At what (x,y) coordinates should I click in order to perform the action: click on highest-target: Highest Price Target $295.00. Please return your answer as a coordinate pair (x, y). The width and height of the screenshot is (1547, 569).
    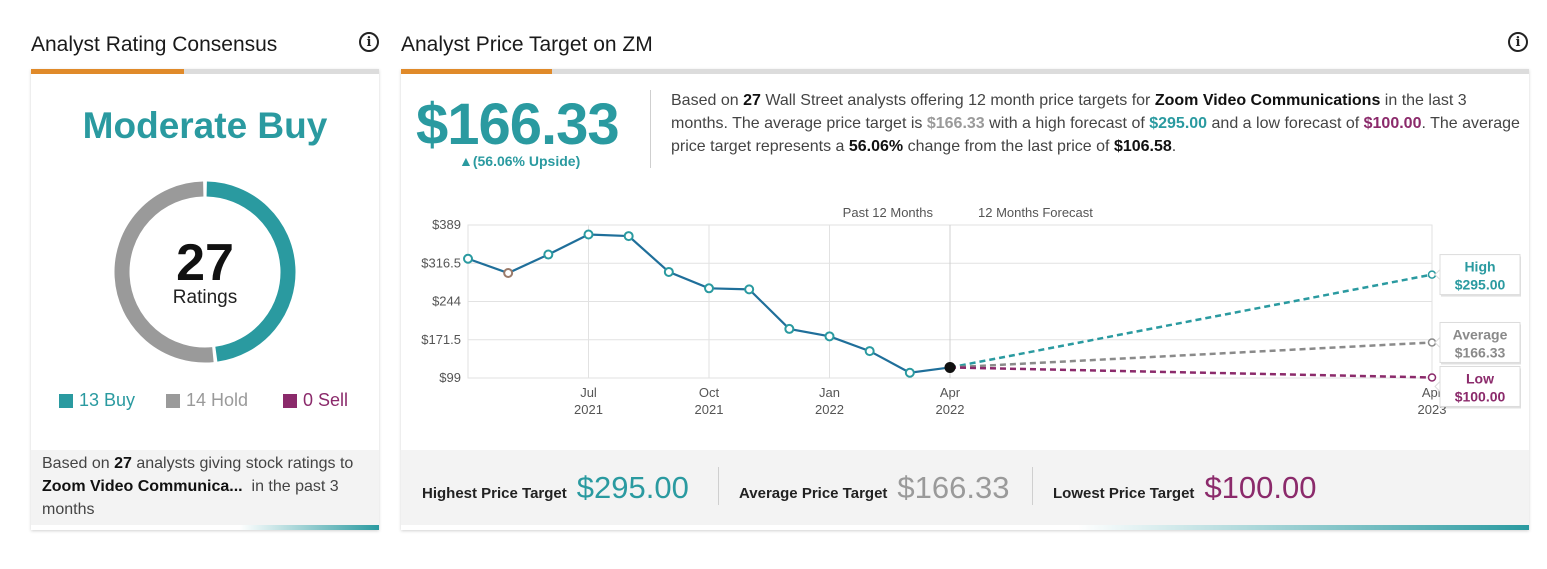
    Looking at the image, I should click on (555, 488).